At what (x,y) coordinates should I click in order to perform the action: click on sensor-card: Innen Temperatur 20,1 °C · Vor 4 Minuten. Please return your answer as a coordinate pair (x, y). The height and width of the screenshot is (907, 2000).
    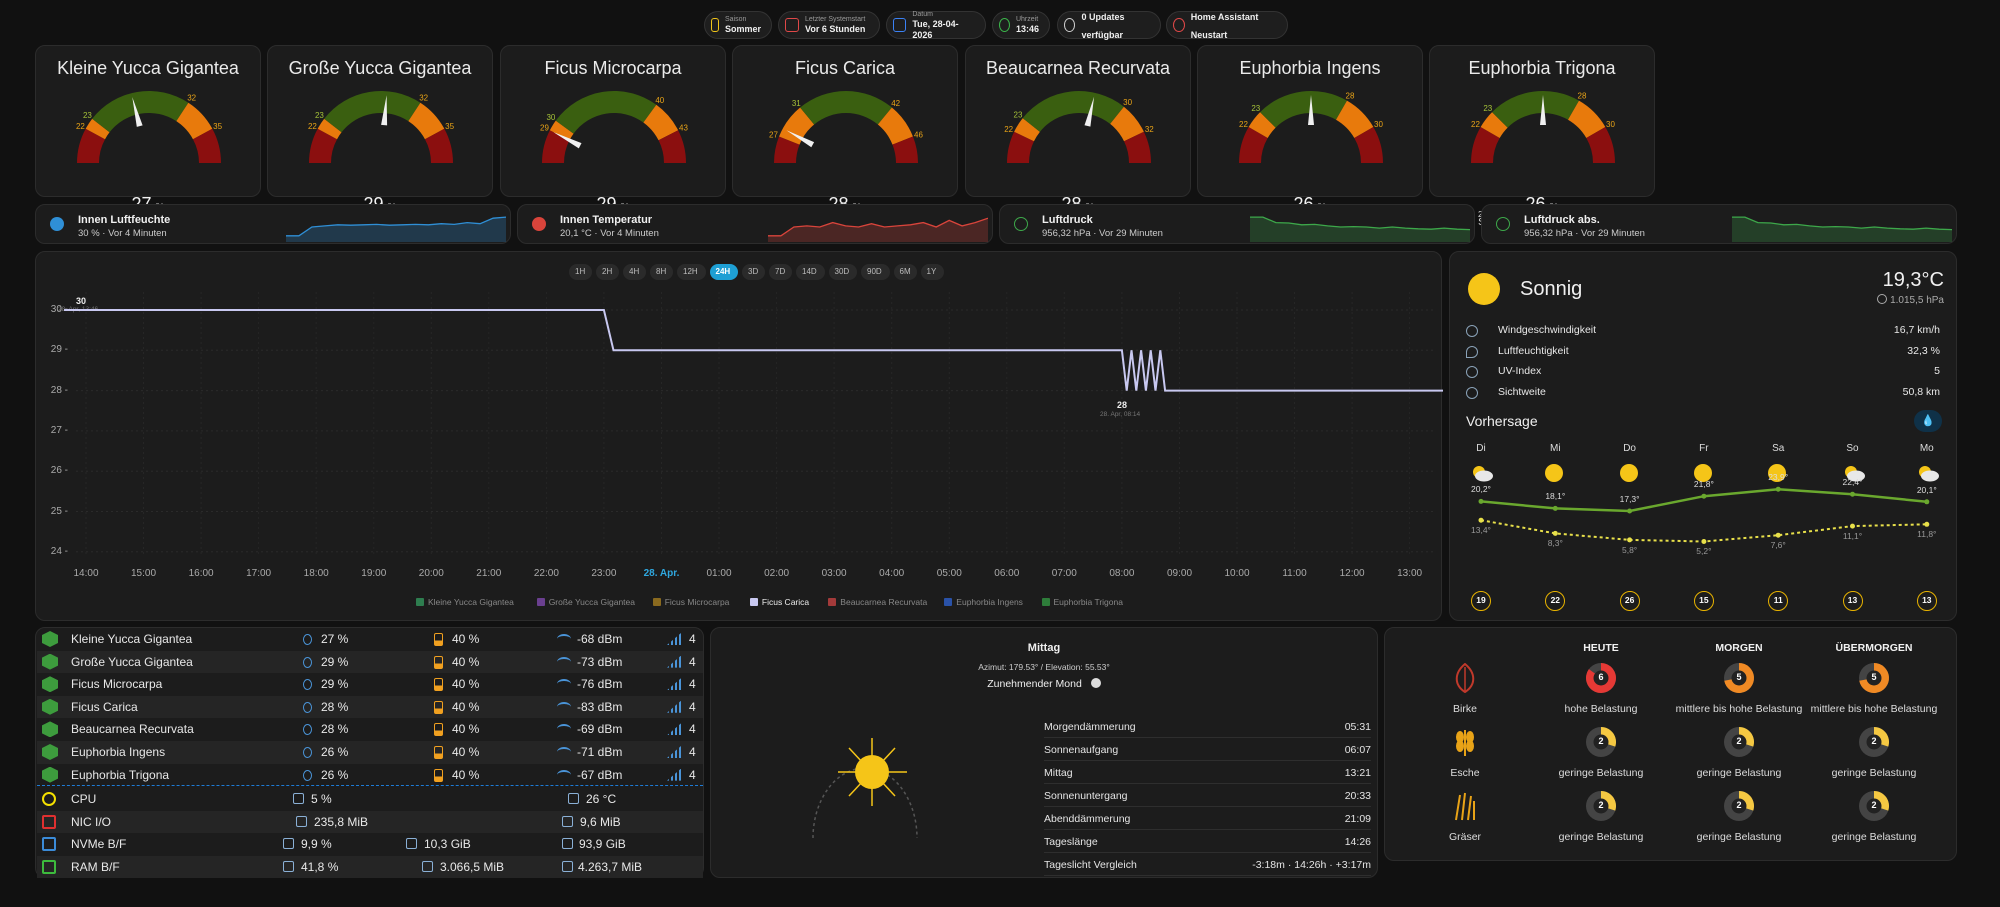
    Looking at the image, I should click on (755, 224).